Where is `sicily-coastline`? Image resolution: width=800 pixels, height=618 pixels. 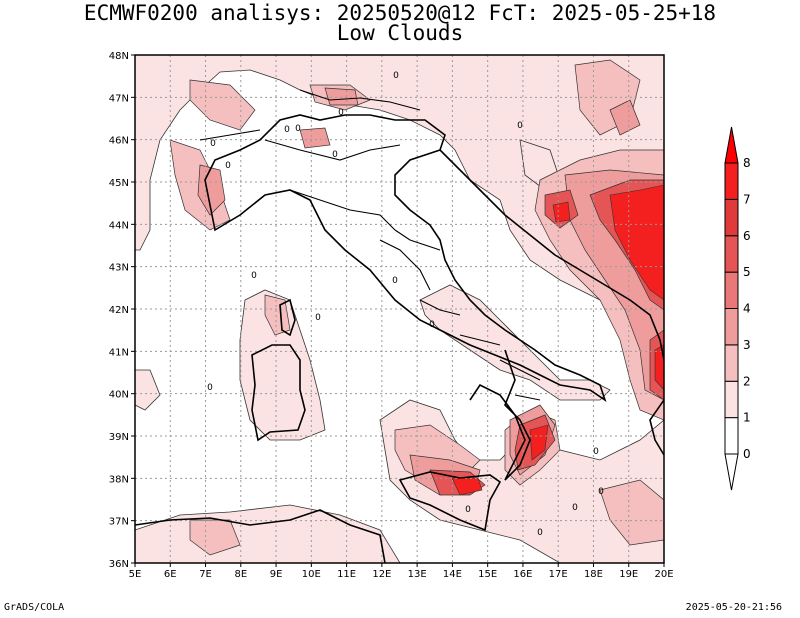 sicily-coastline is located at coordinates (450, 501).